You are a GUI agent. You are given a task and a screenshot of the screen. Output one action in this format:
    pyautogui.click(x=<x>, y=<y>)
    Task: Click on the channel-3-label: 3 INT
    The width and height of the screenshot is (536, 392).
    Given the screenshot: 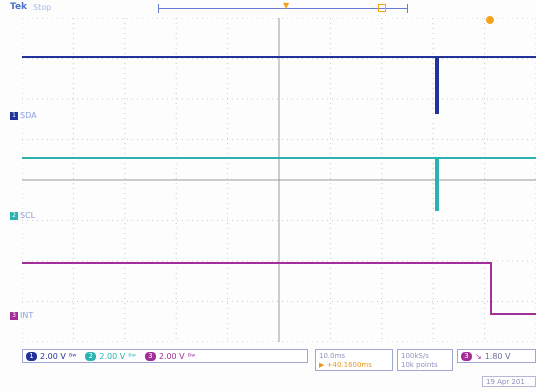 What is the action you would take?
    pyautogui.click(x=21, y=315)
    